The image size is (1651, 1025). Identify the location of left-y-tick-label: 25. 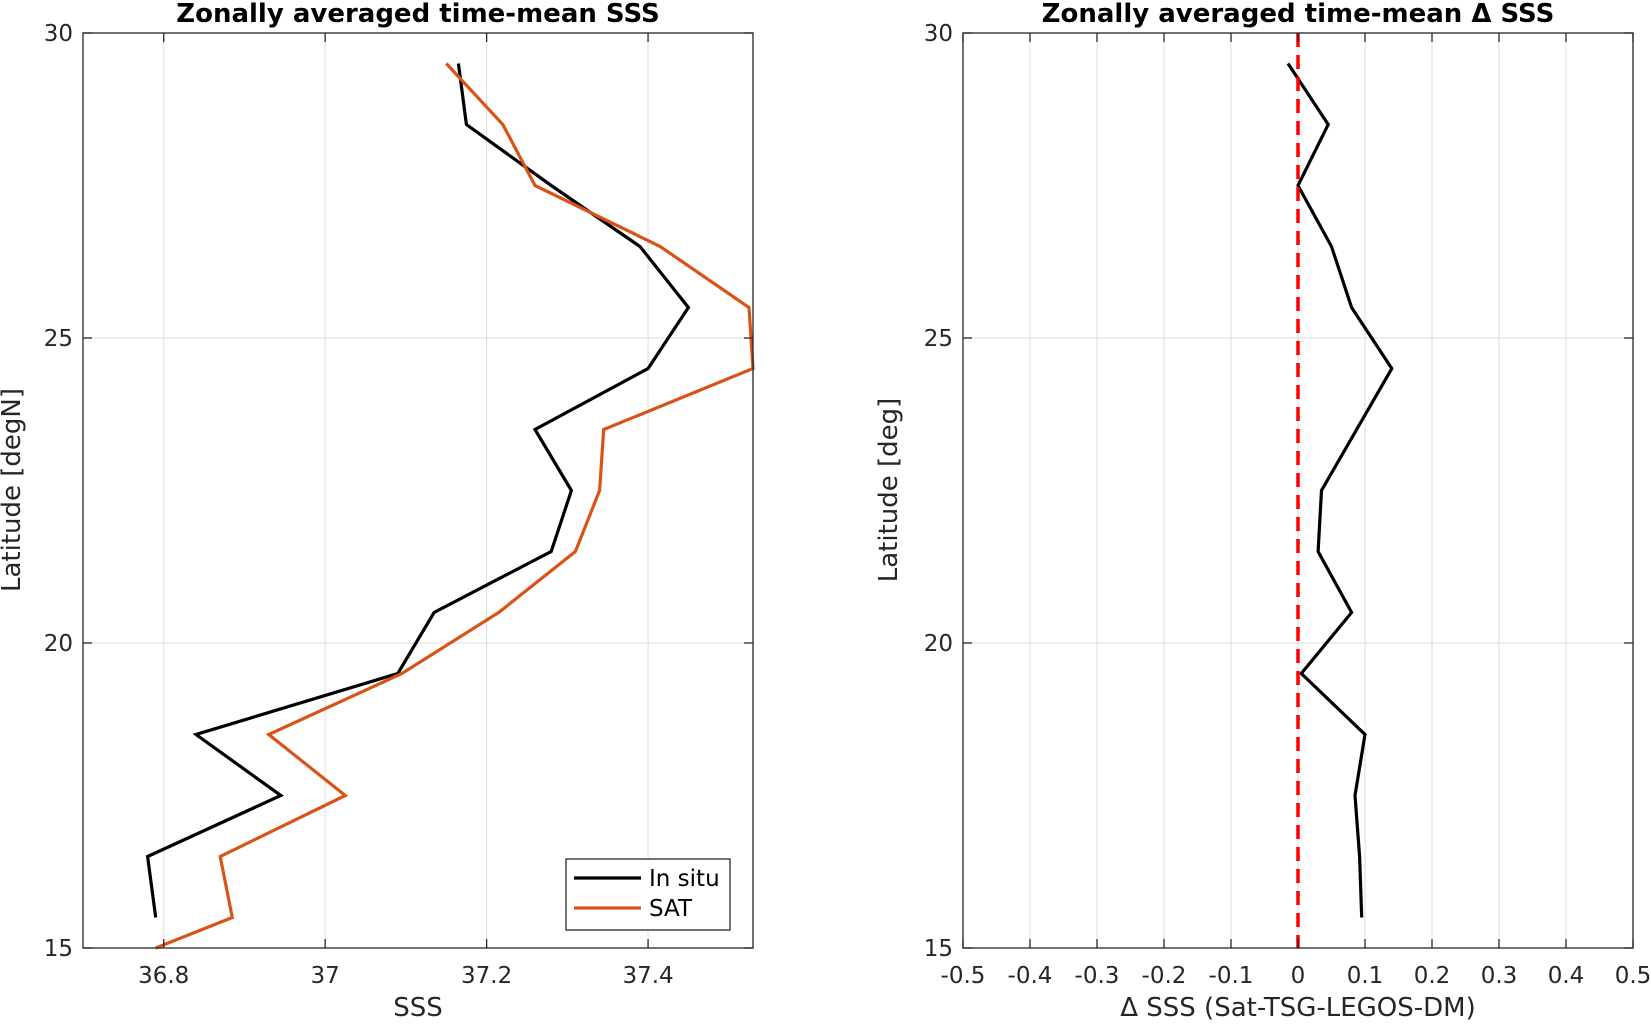
(58, 339).